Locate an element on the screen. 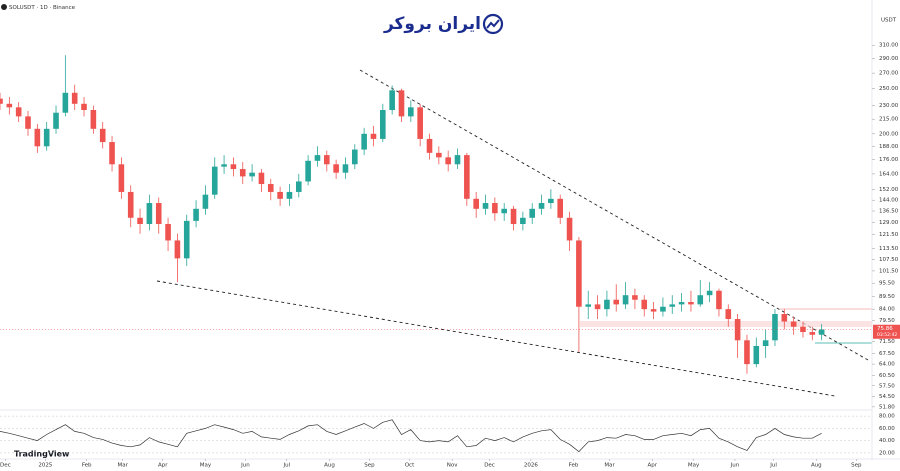  y-tick-label: 95.50 is located at coordinates (887, 284).